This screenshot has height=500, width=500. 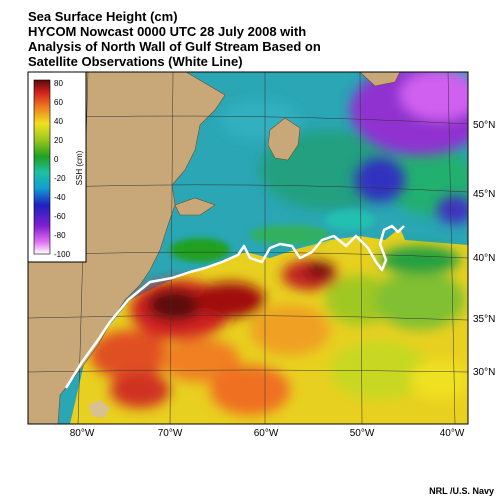 What do you see at coordinates (452, 433) in the screenshot?
I see `lon-label-40w: 40°W` at bounding box center [452, 433].